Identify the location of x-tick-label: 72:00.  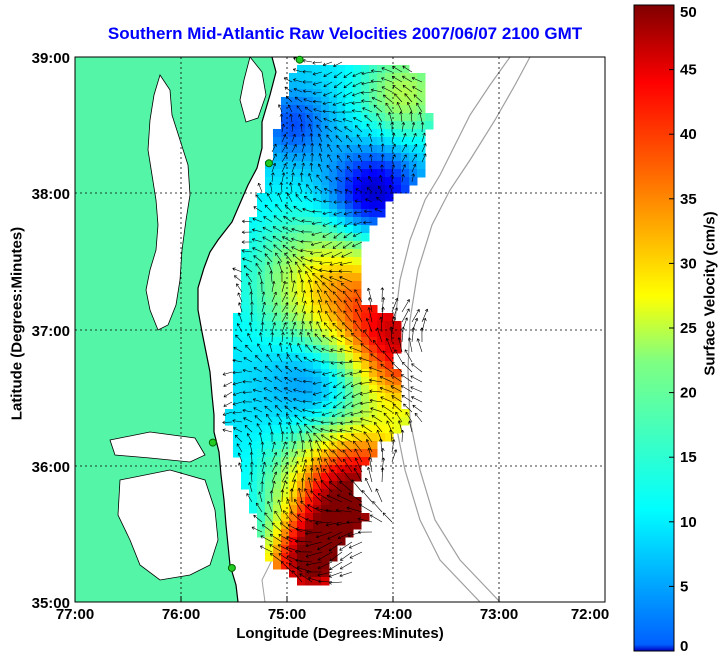
(590, 614).